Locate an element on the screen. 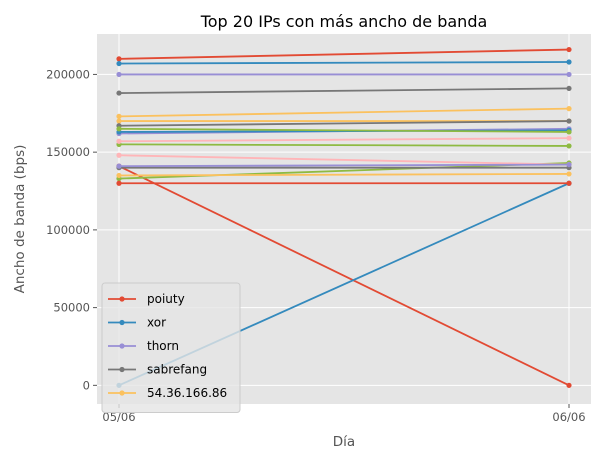 Image resolution: width=601 pixels, height=461 pixels. y-tick-label: 0 is located at coordinates (86, 385).